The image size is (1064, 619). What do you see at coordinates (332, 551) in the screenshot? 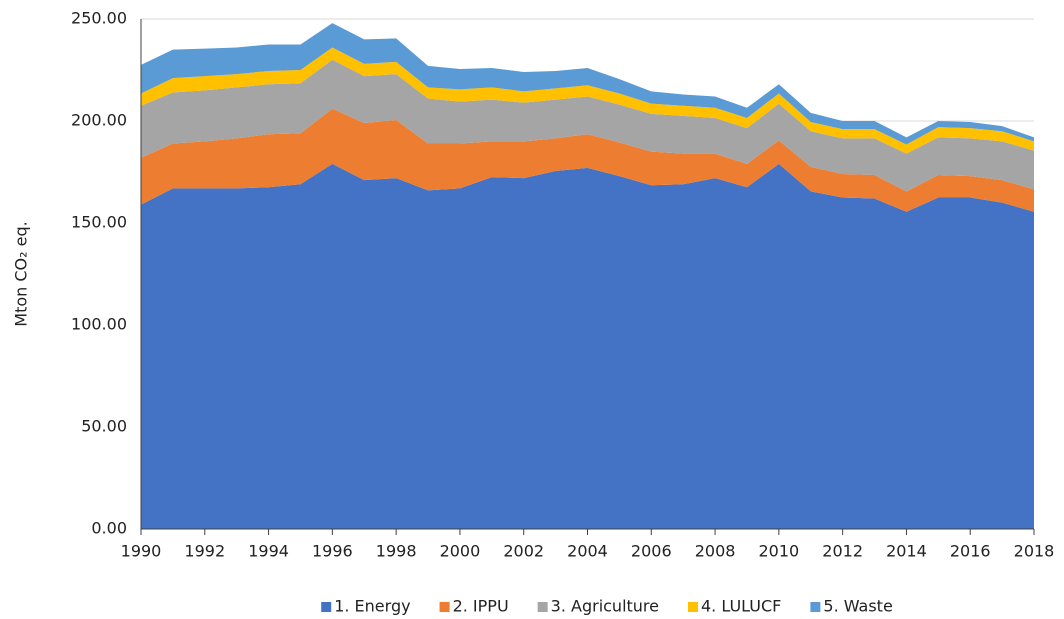
I see `x-tick-label: 1996` at bounding box center [332, 551].